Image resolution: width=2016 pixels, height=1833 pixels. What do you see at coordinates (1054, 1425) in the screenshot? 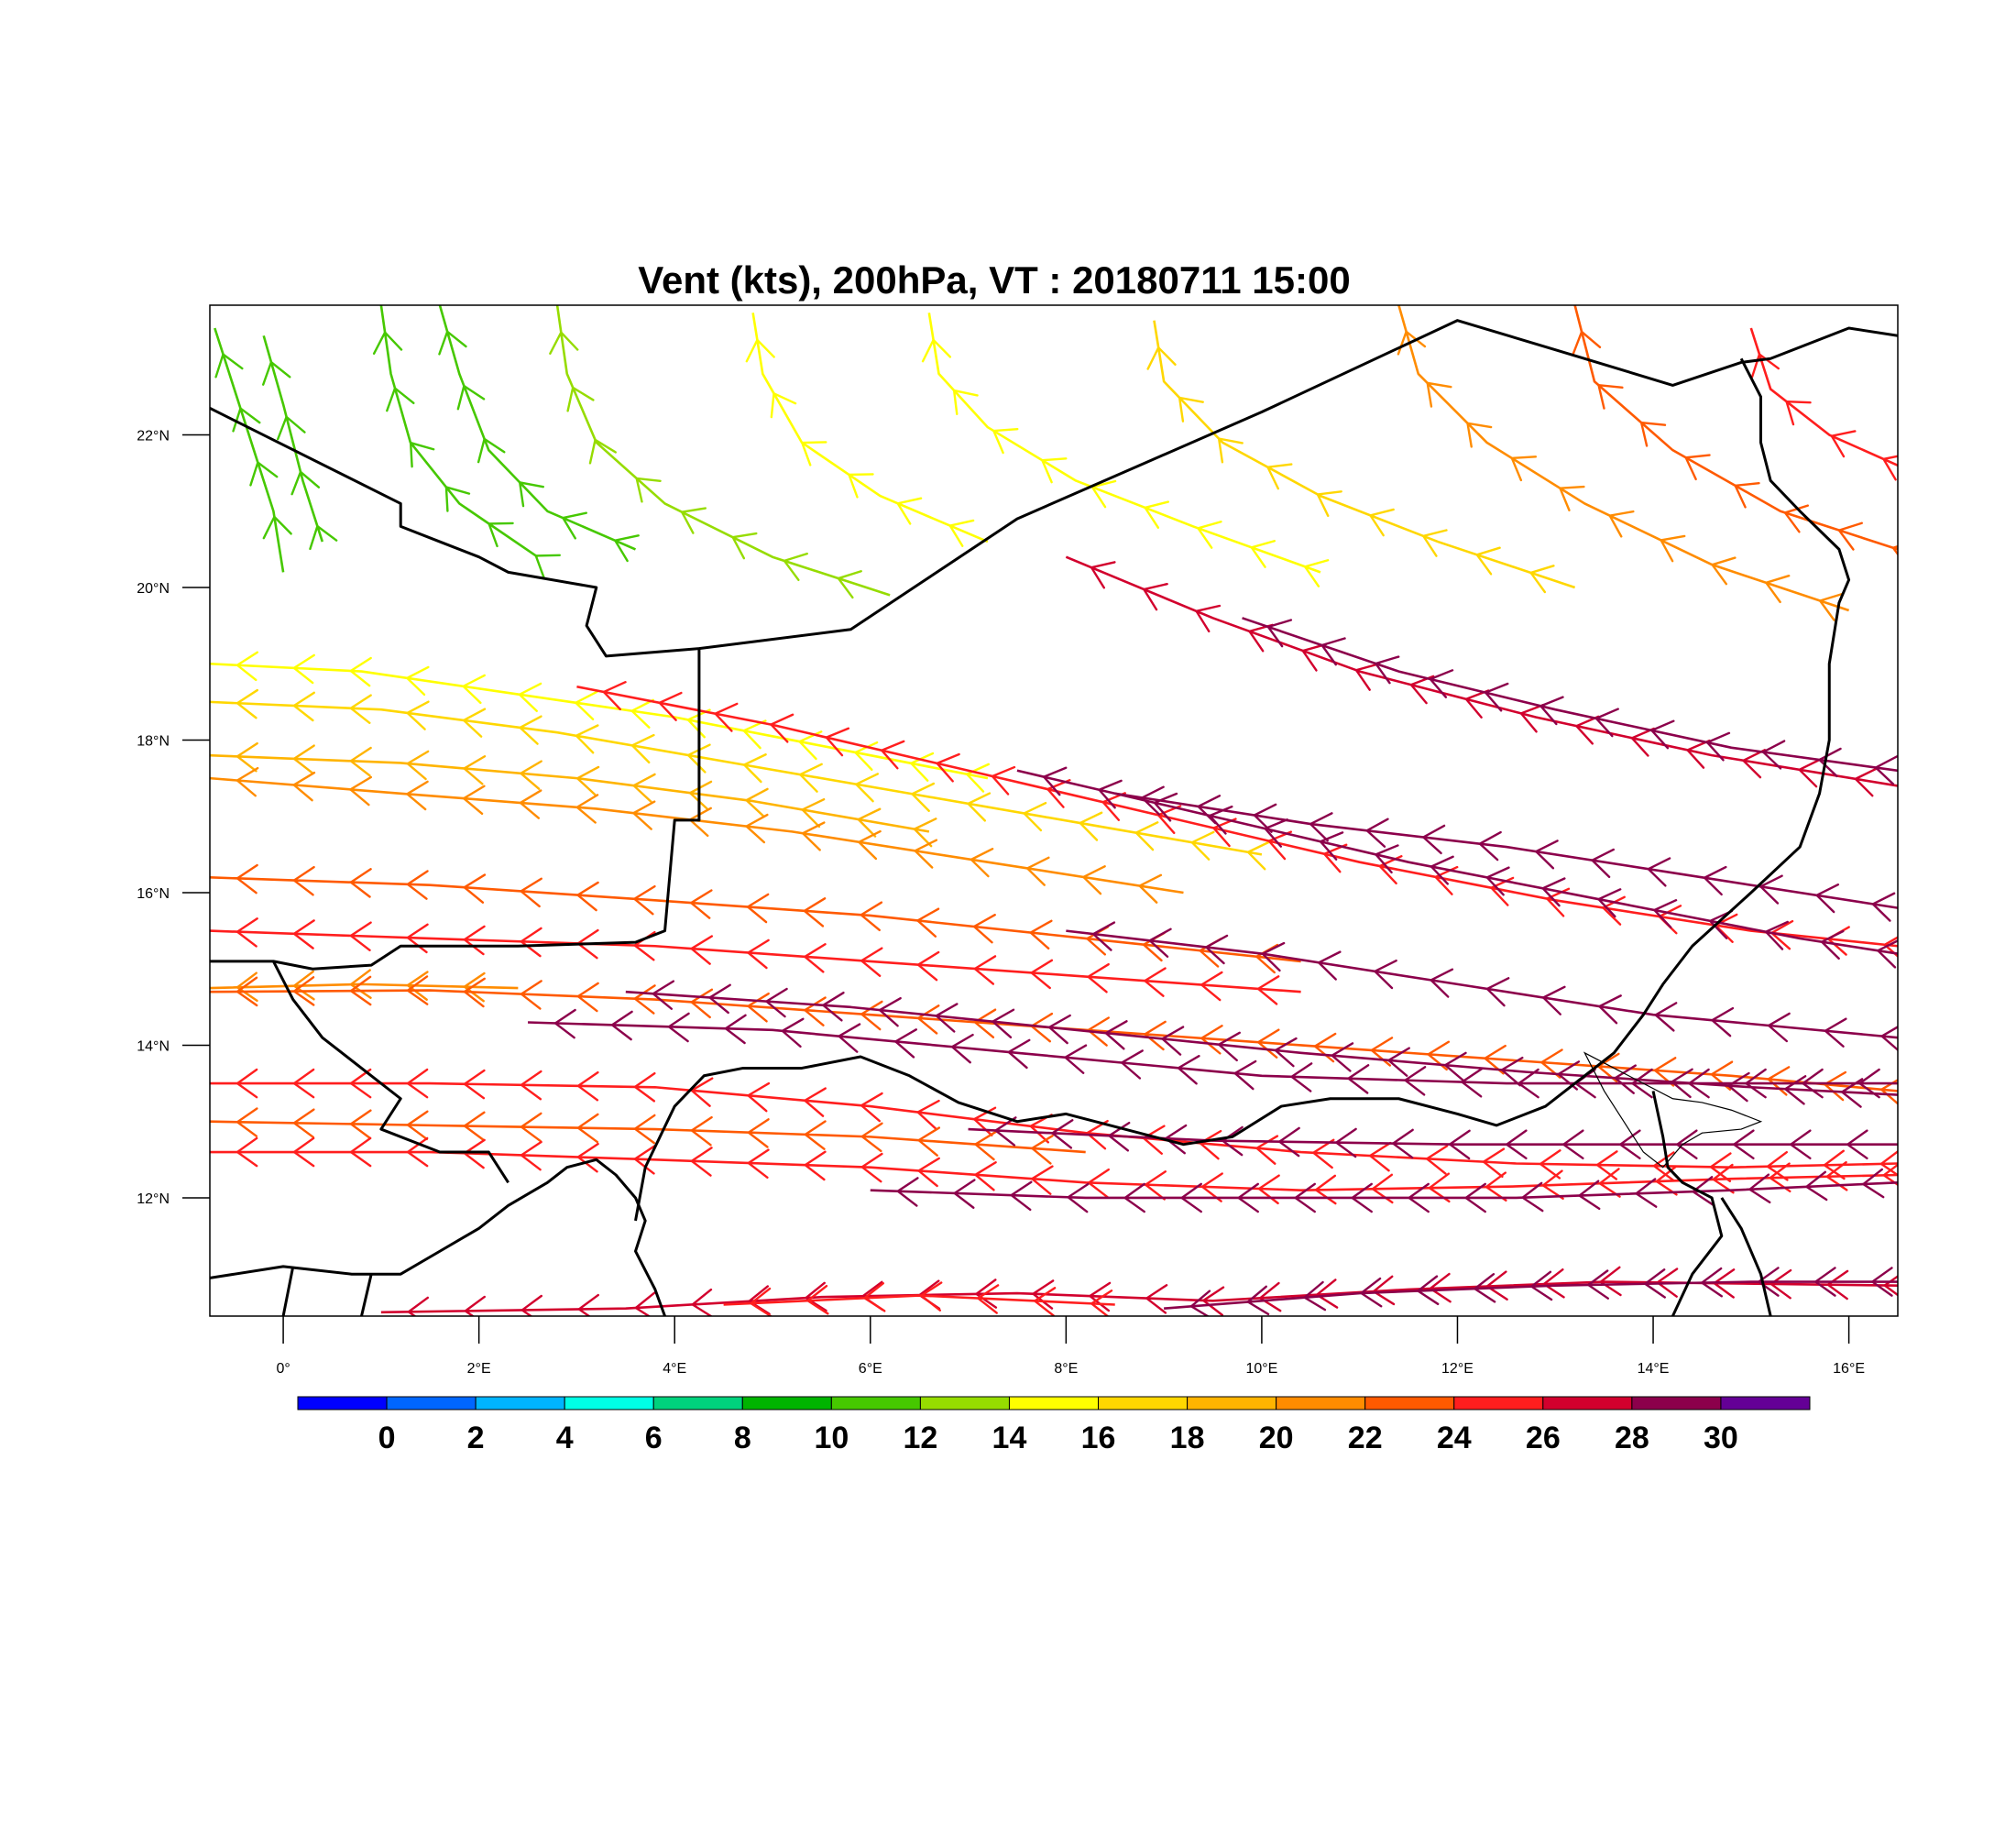
I see `speed-colorbar: 0 2 4 6 8 10 12 14 16 18 20 22 24 26 28 30` at bounding box center [1054, 1425].